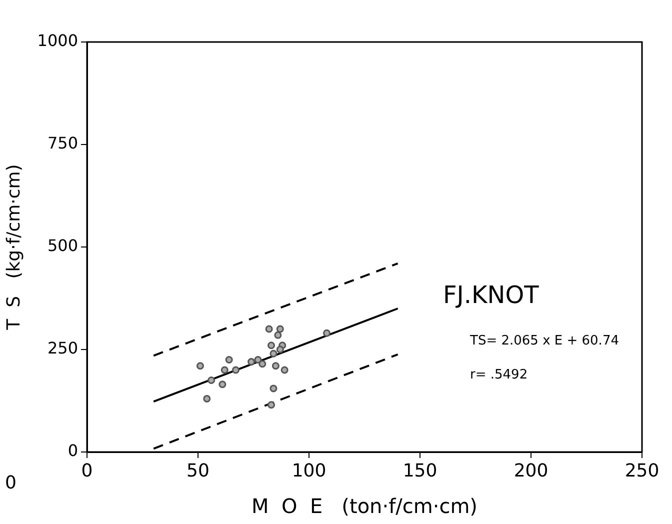  Describe the element at coordinates (13, 247) in the screenshot. I see `y-axis-title: T S (kg·f/cm·cm)` at that location.